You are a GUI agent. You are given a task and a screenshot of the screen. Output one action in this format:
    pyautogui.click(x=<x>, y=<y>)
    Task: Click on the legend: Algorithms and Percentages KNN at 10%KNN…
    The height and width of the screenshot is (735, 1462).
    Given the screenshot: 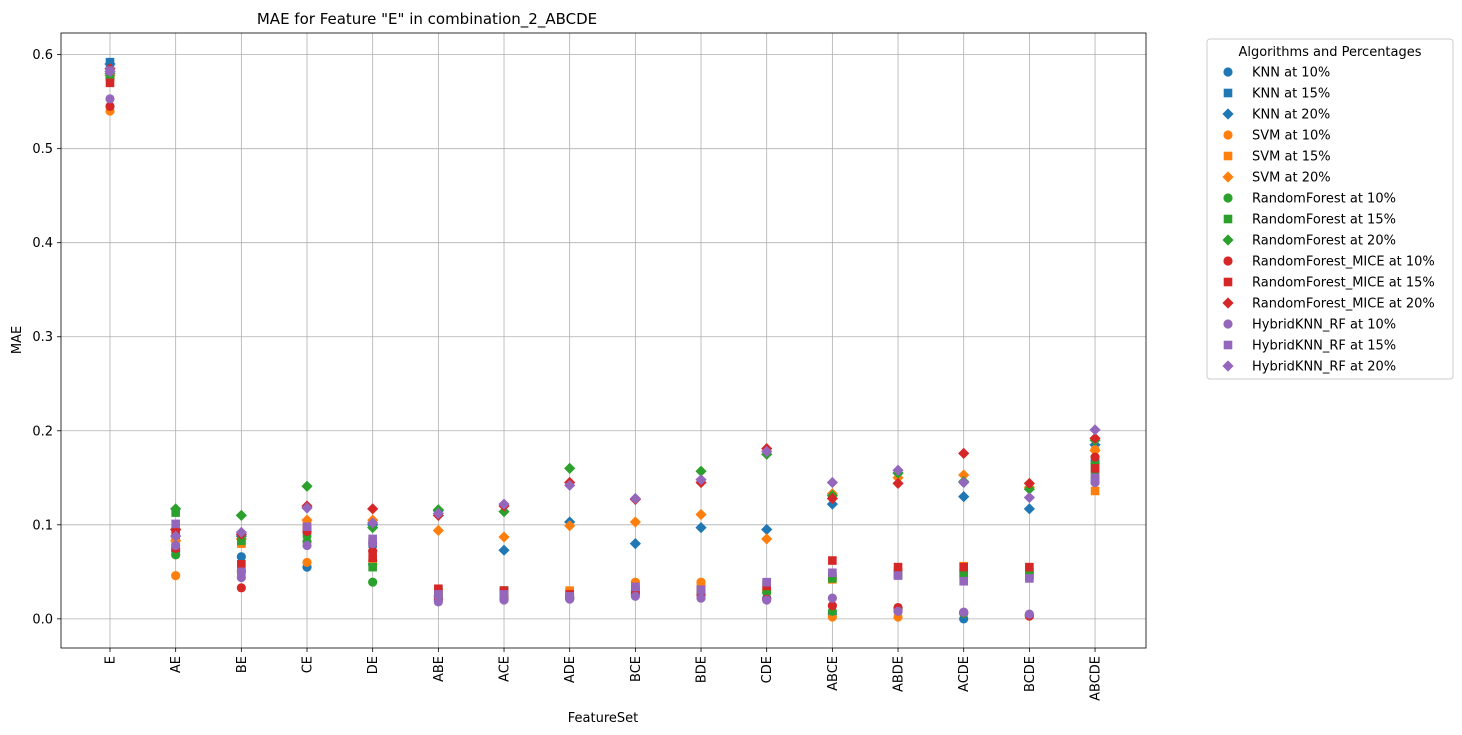 What is the action you would take?
    pyautogui.click(x=1330, y=209)
    